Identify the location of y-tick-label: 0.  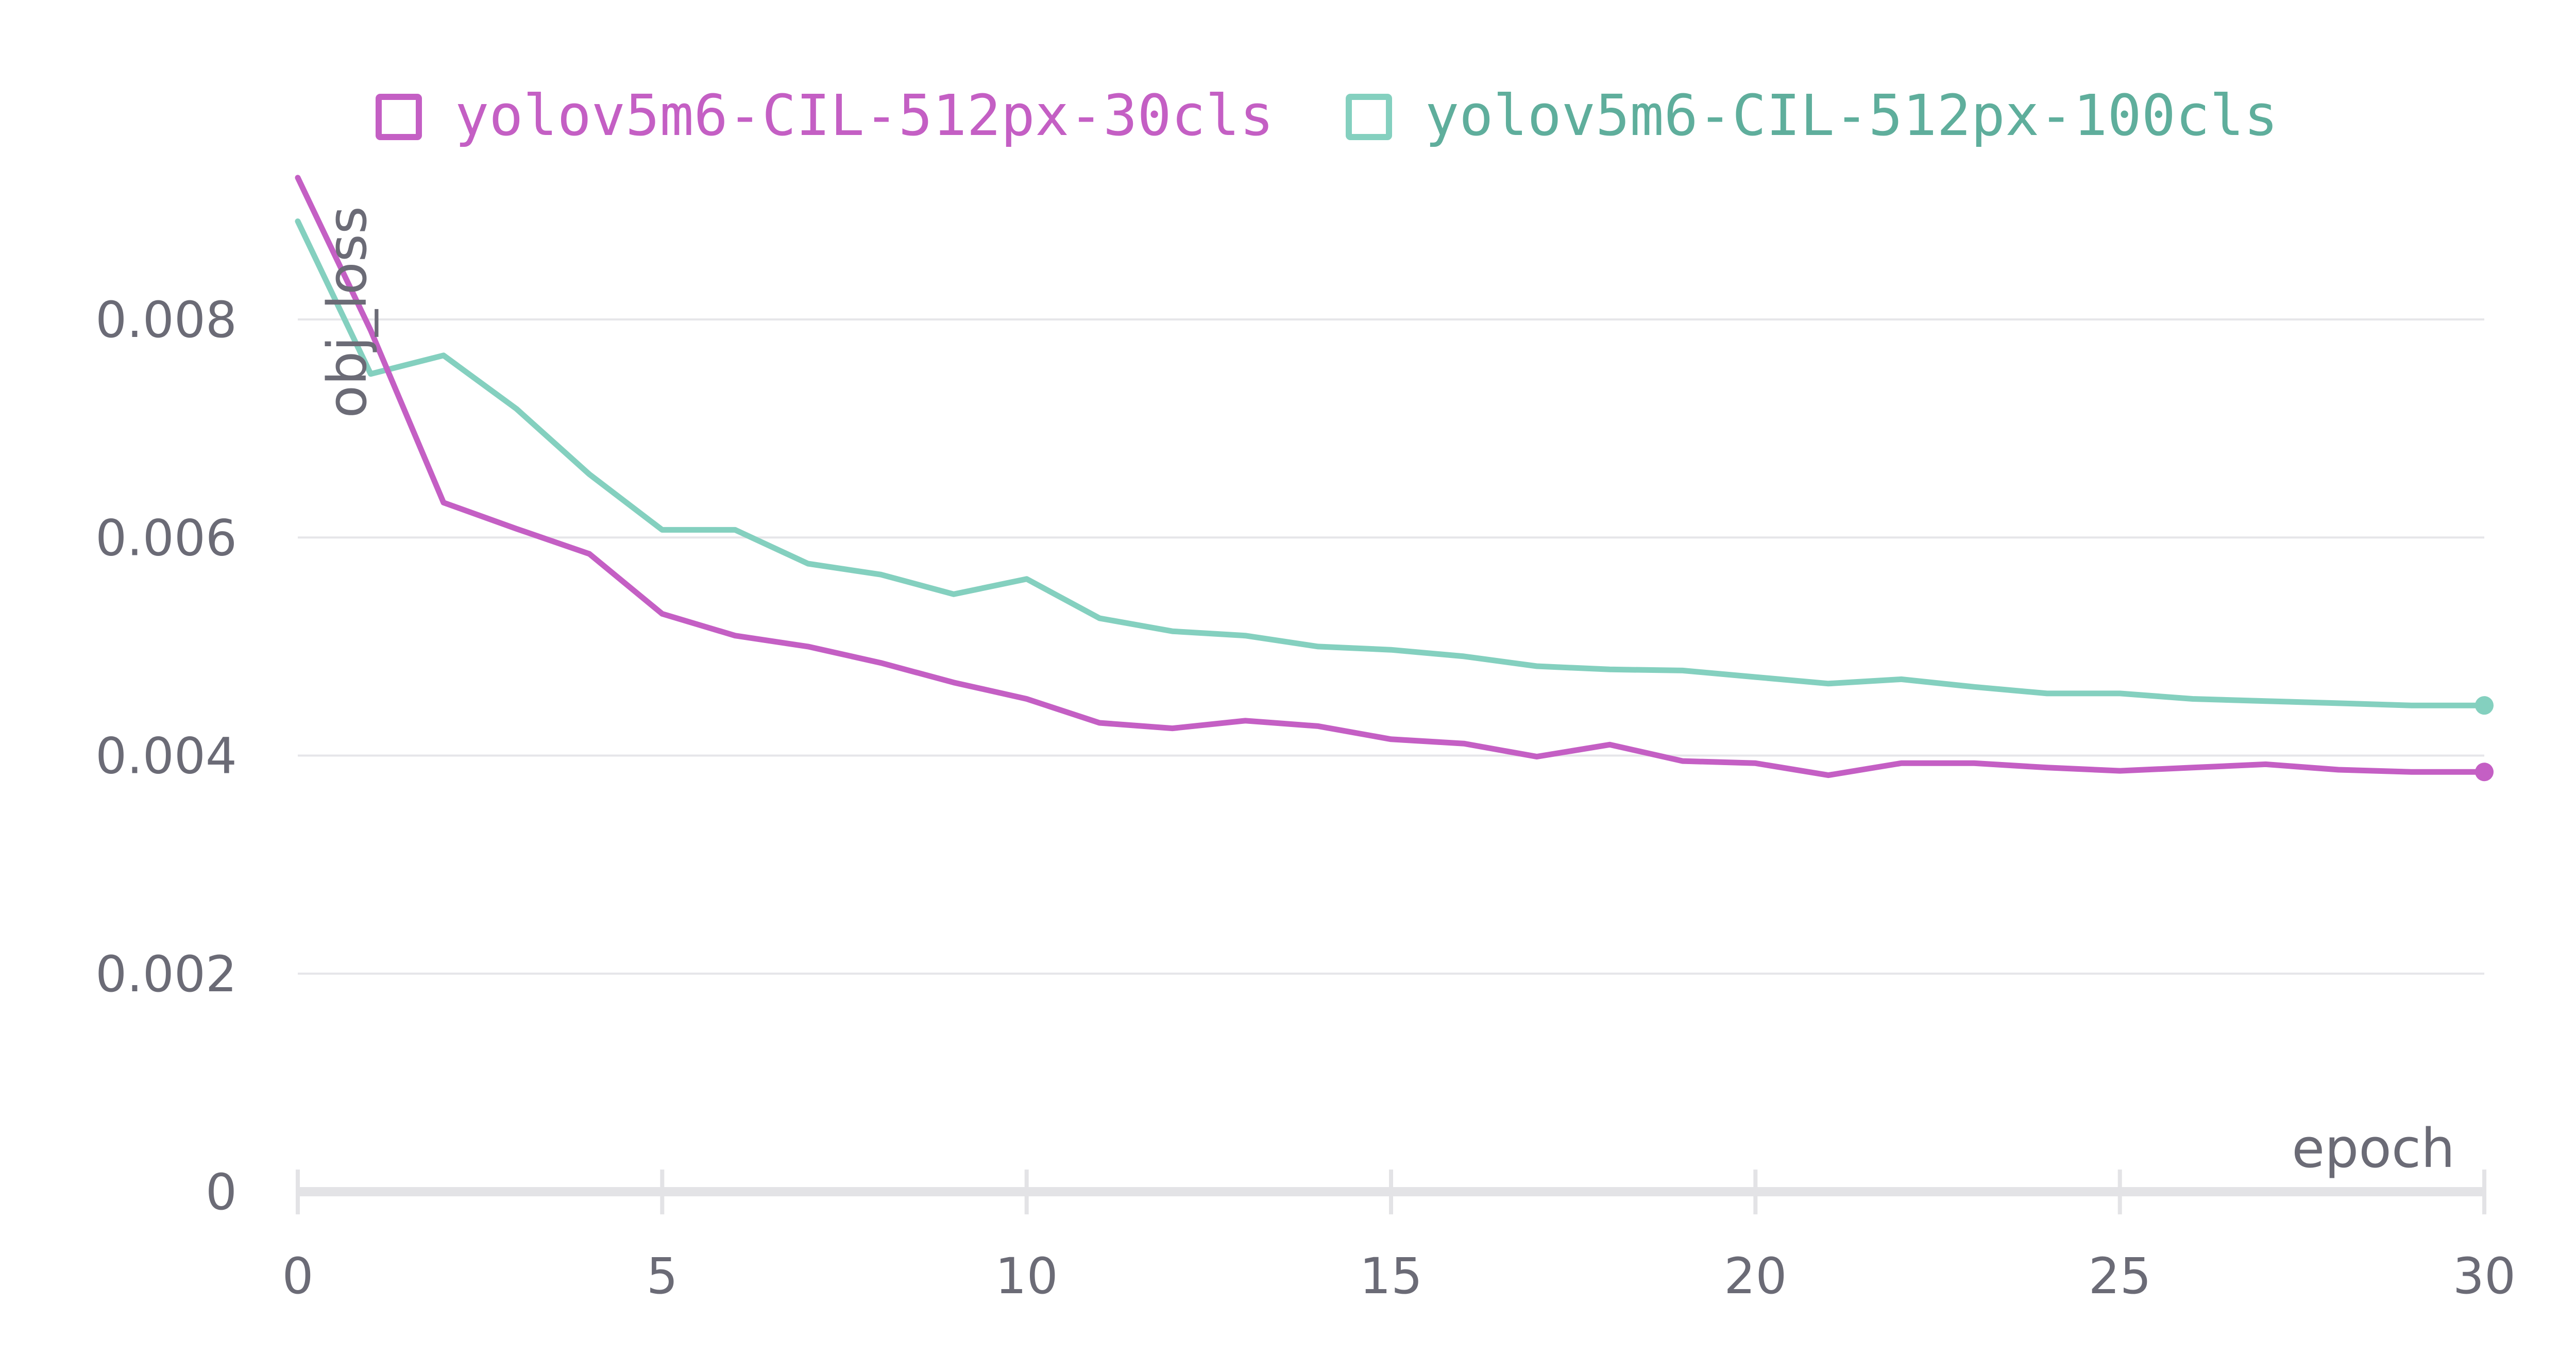
(221, 1192).